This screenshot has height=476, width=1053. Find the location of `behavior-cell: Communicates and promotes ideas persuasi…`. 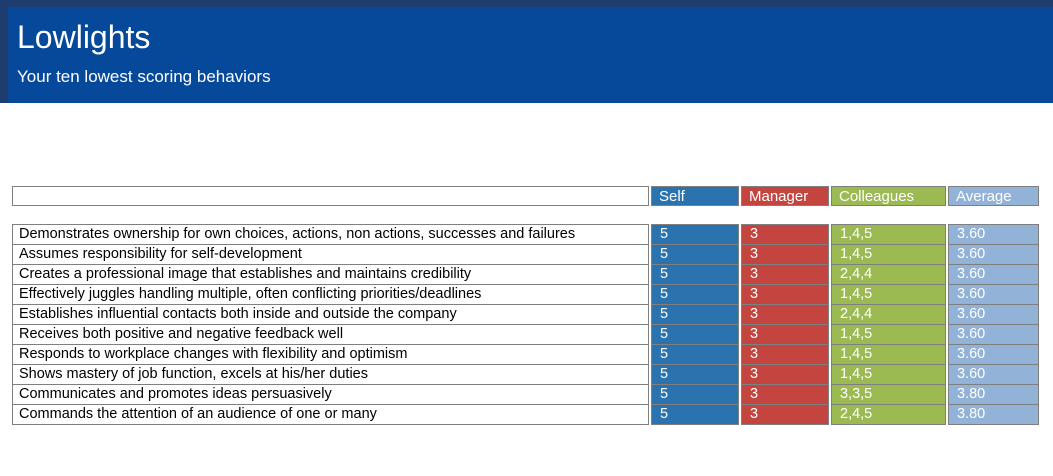

behavior-cell: Communicates and promotes ideas persuasi… is located at coordinates (330, 394).